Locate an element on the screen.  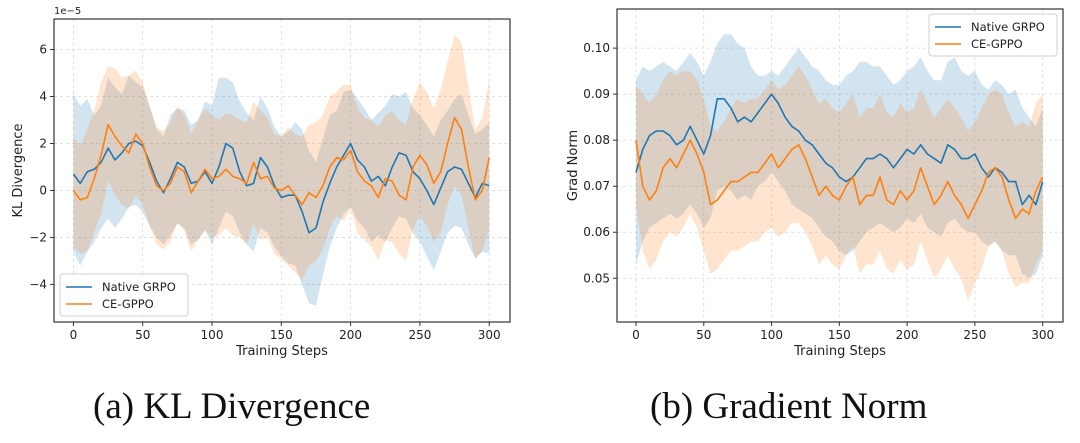
gn-ytick-label: 0.06 is located at coordinates (596, 232).